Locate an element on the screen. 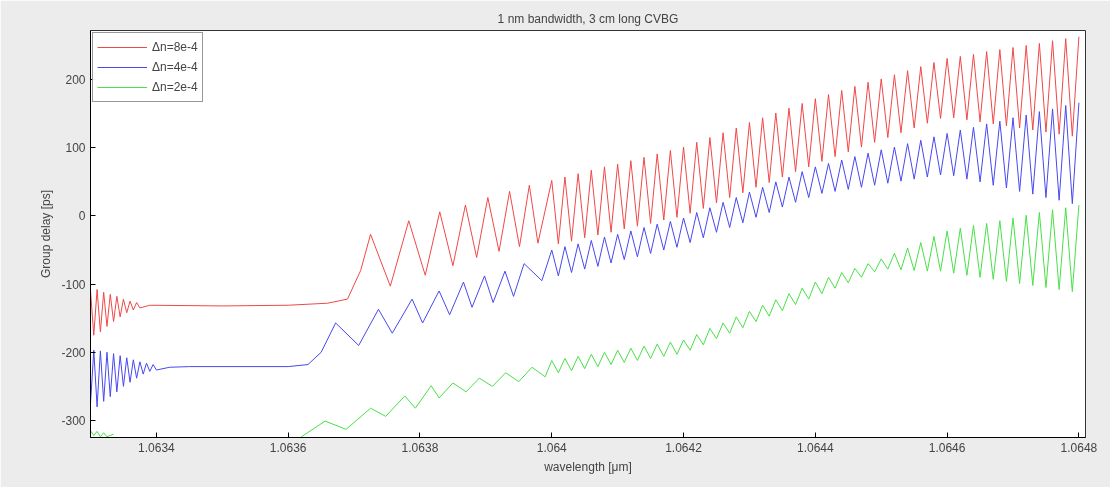 The image size is (1110, 487). x-tick-label: 1.0638 is located at coordinates (420, 447).